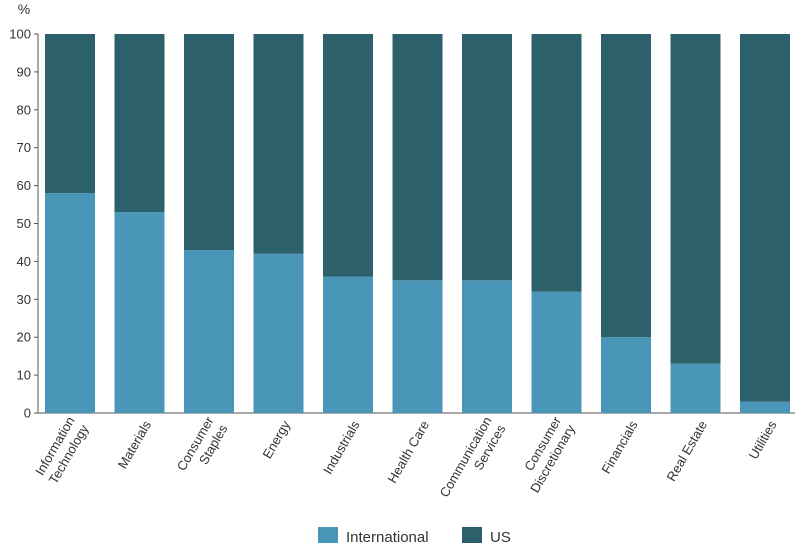 This screenshot has height=545, width=800. Describe the element at coordinates (408, 452) in the screenshot. I see `x-category-label: Health Care` at that location.